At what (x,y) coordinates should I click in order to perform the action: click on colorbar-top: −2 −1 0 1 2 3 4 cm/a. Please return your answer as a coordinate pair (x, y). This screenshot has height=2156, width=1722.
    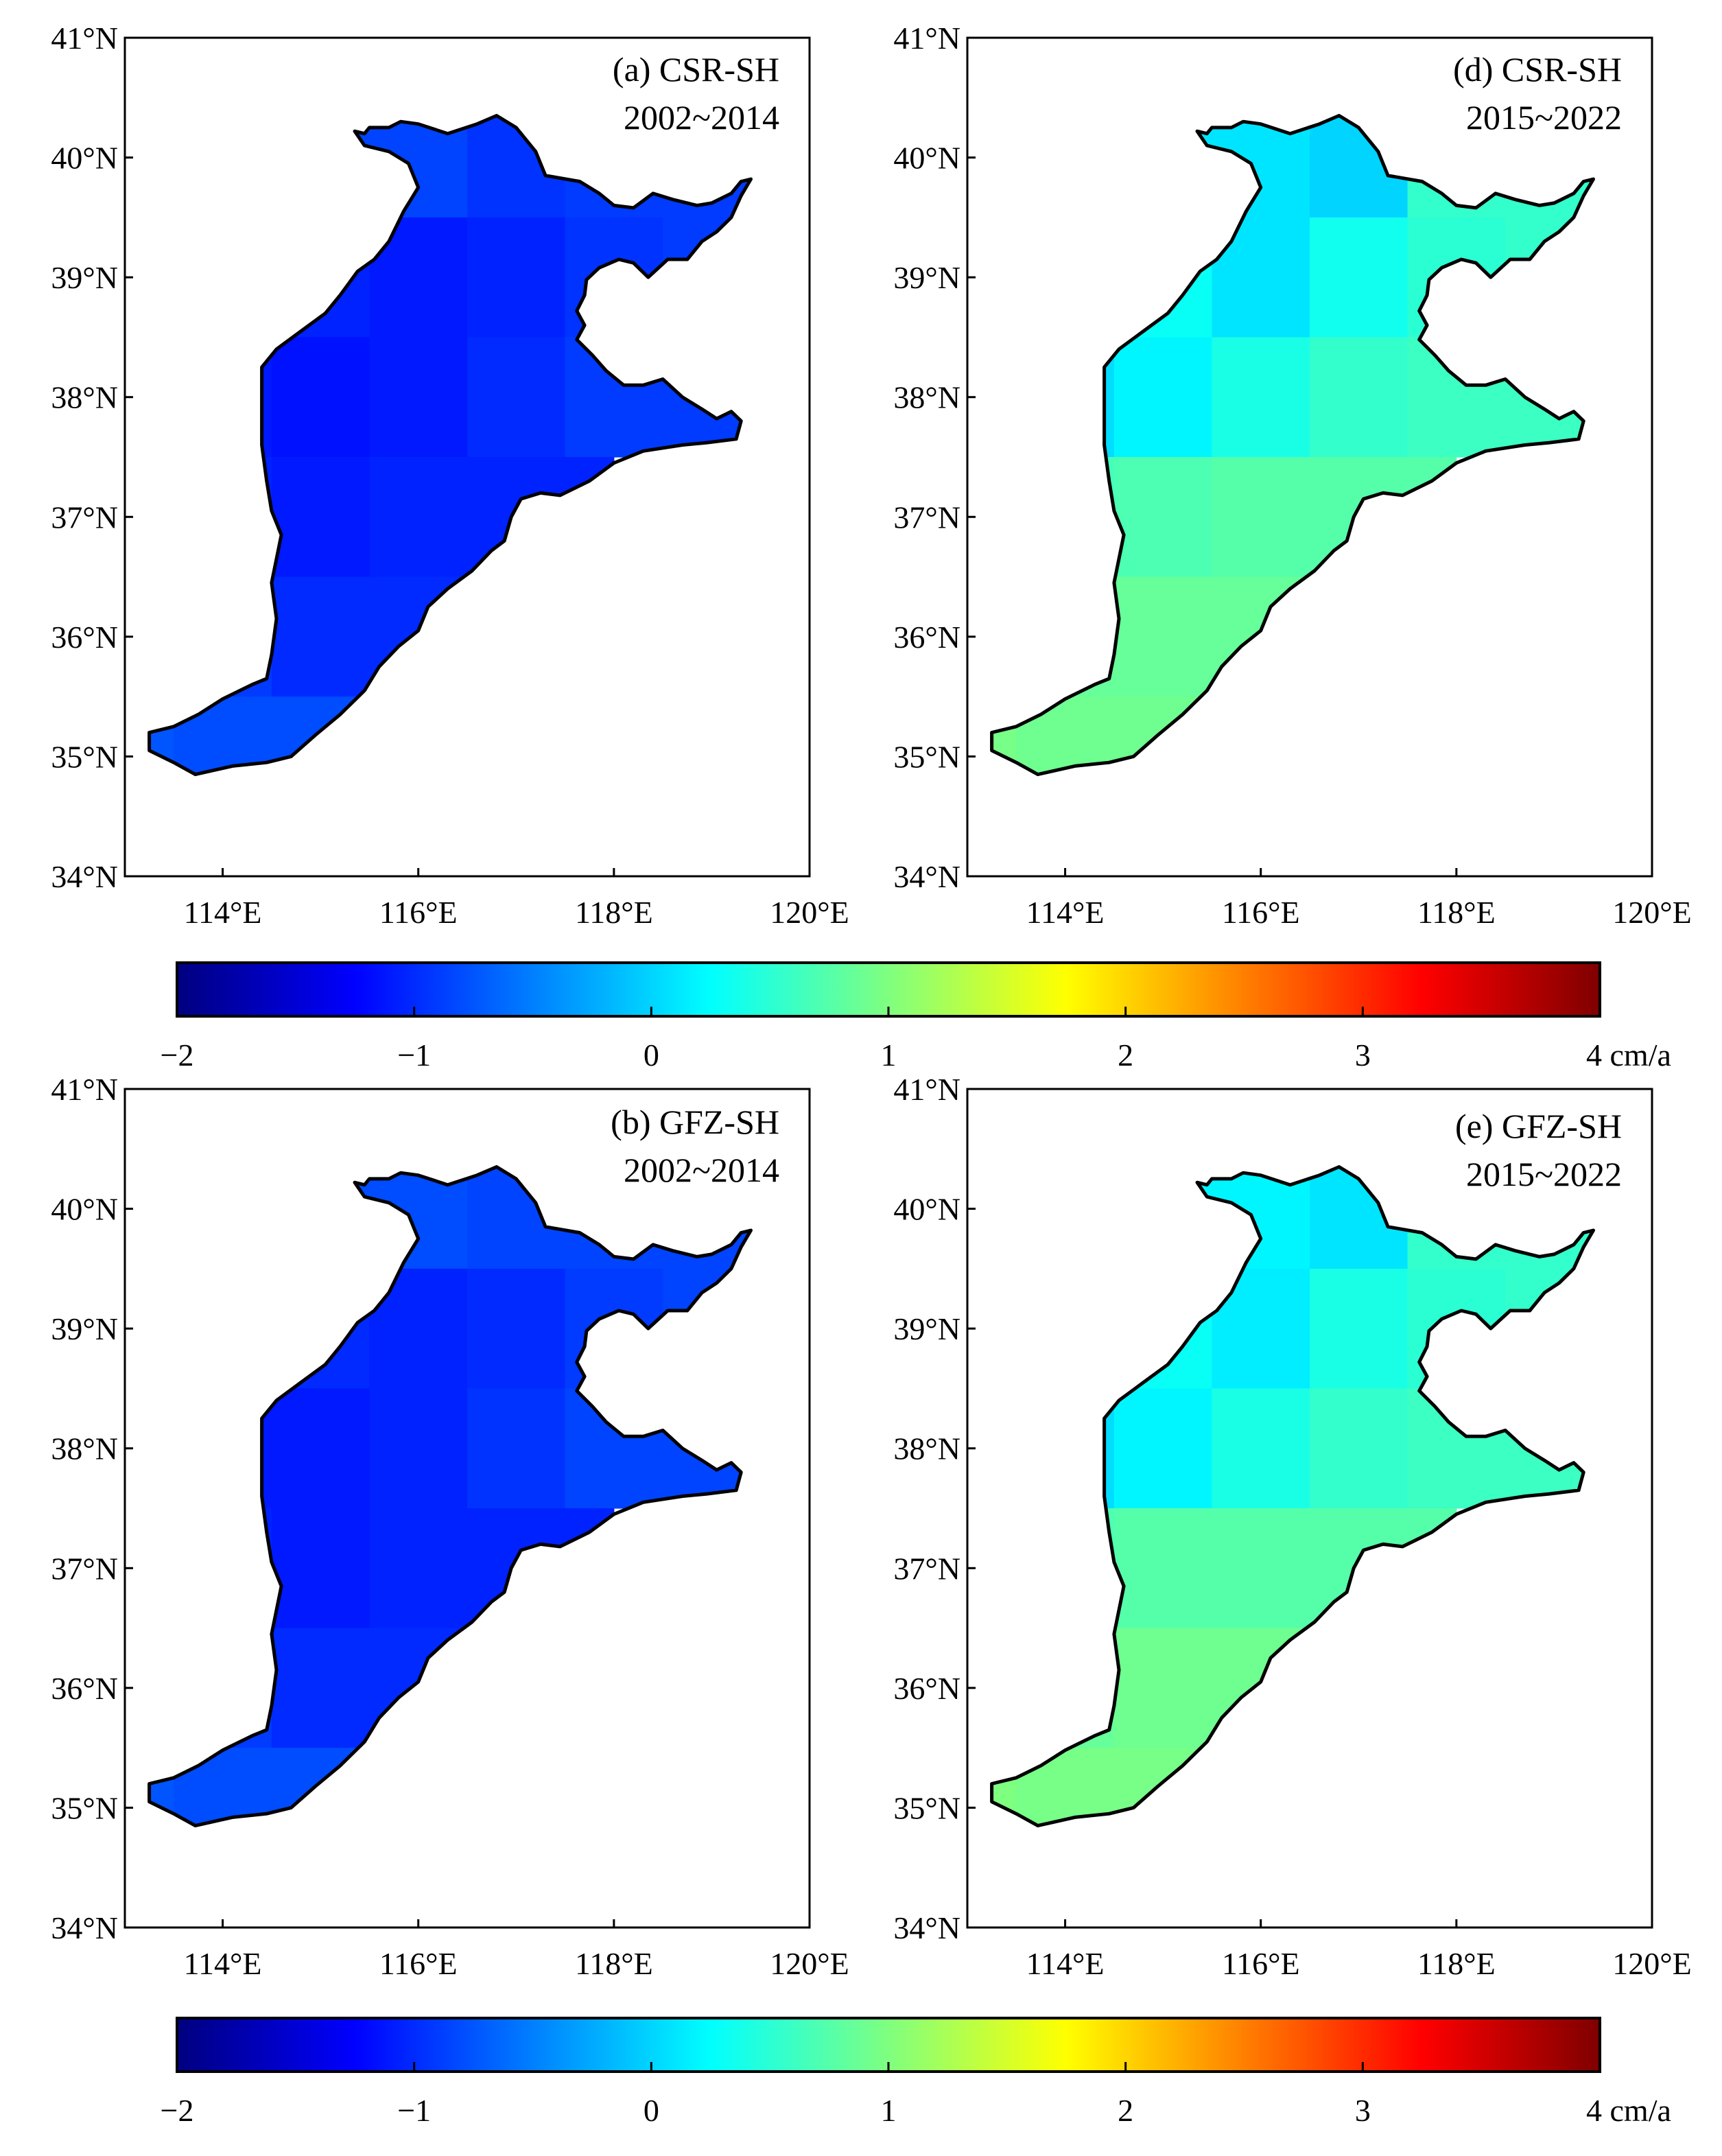
    Looking at the image, I should click on (916, 1017).